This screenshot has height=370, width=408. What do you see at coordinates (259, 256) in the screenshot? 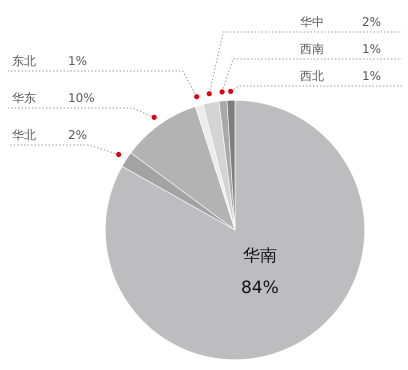
I see `slice-label: 华南` at bounding box center [259, 256].